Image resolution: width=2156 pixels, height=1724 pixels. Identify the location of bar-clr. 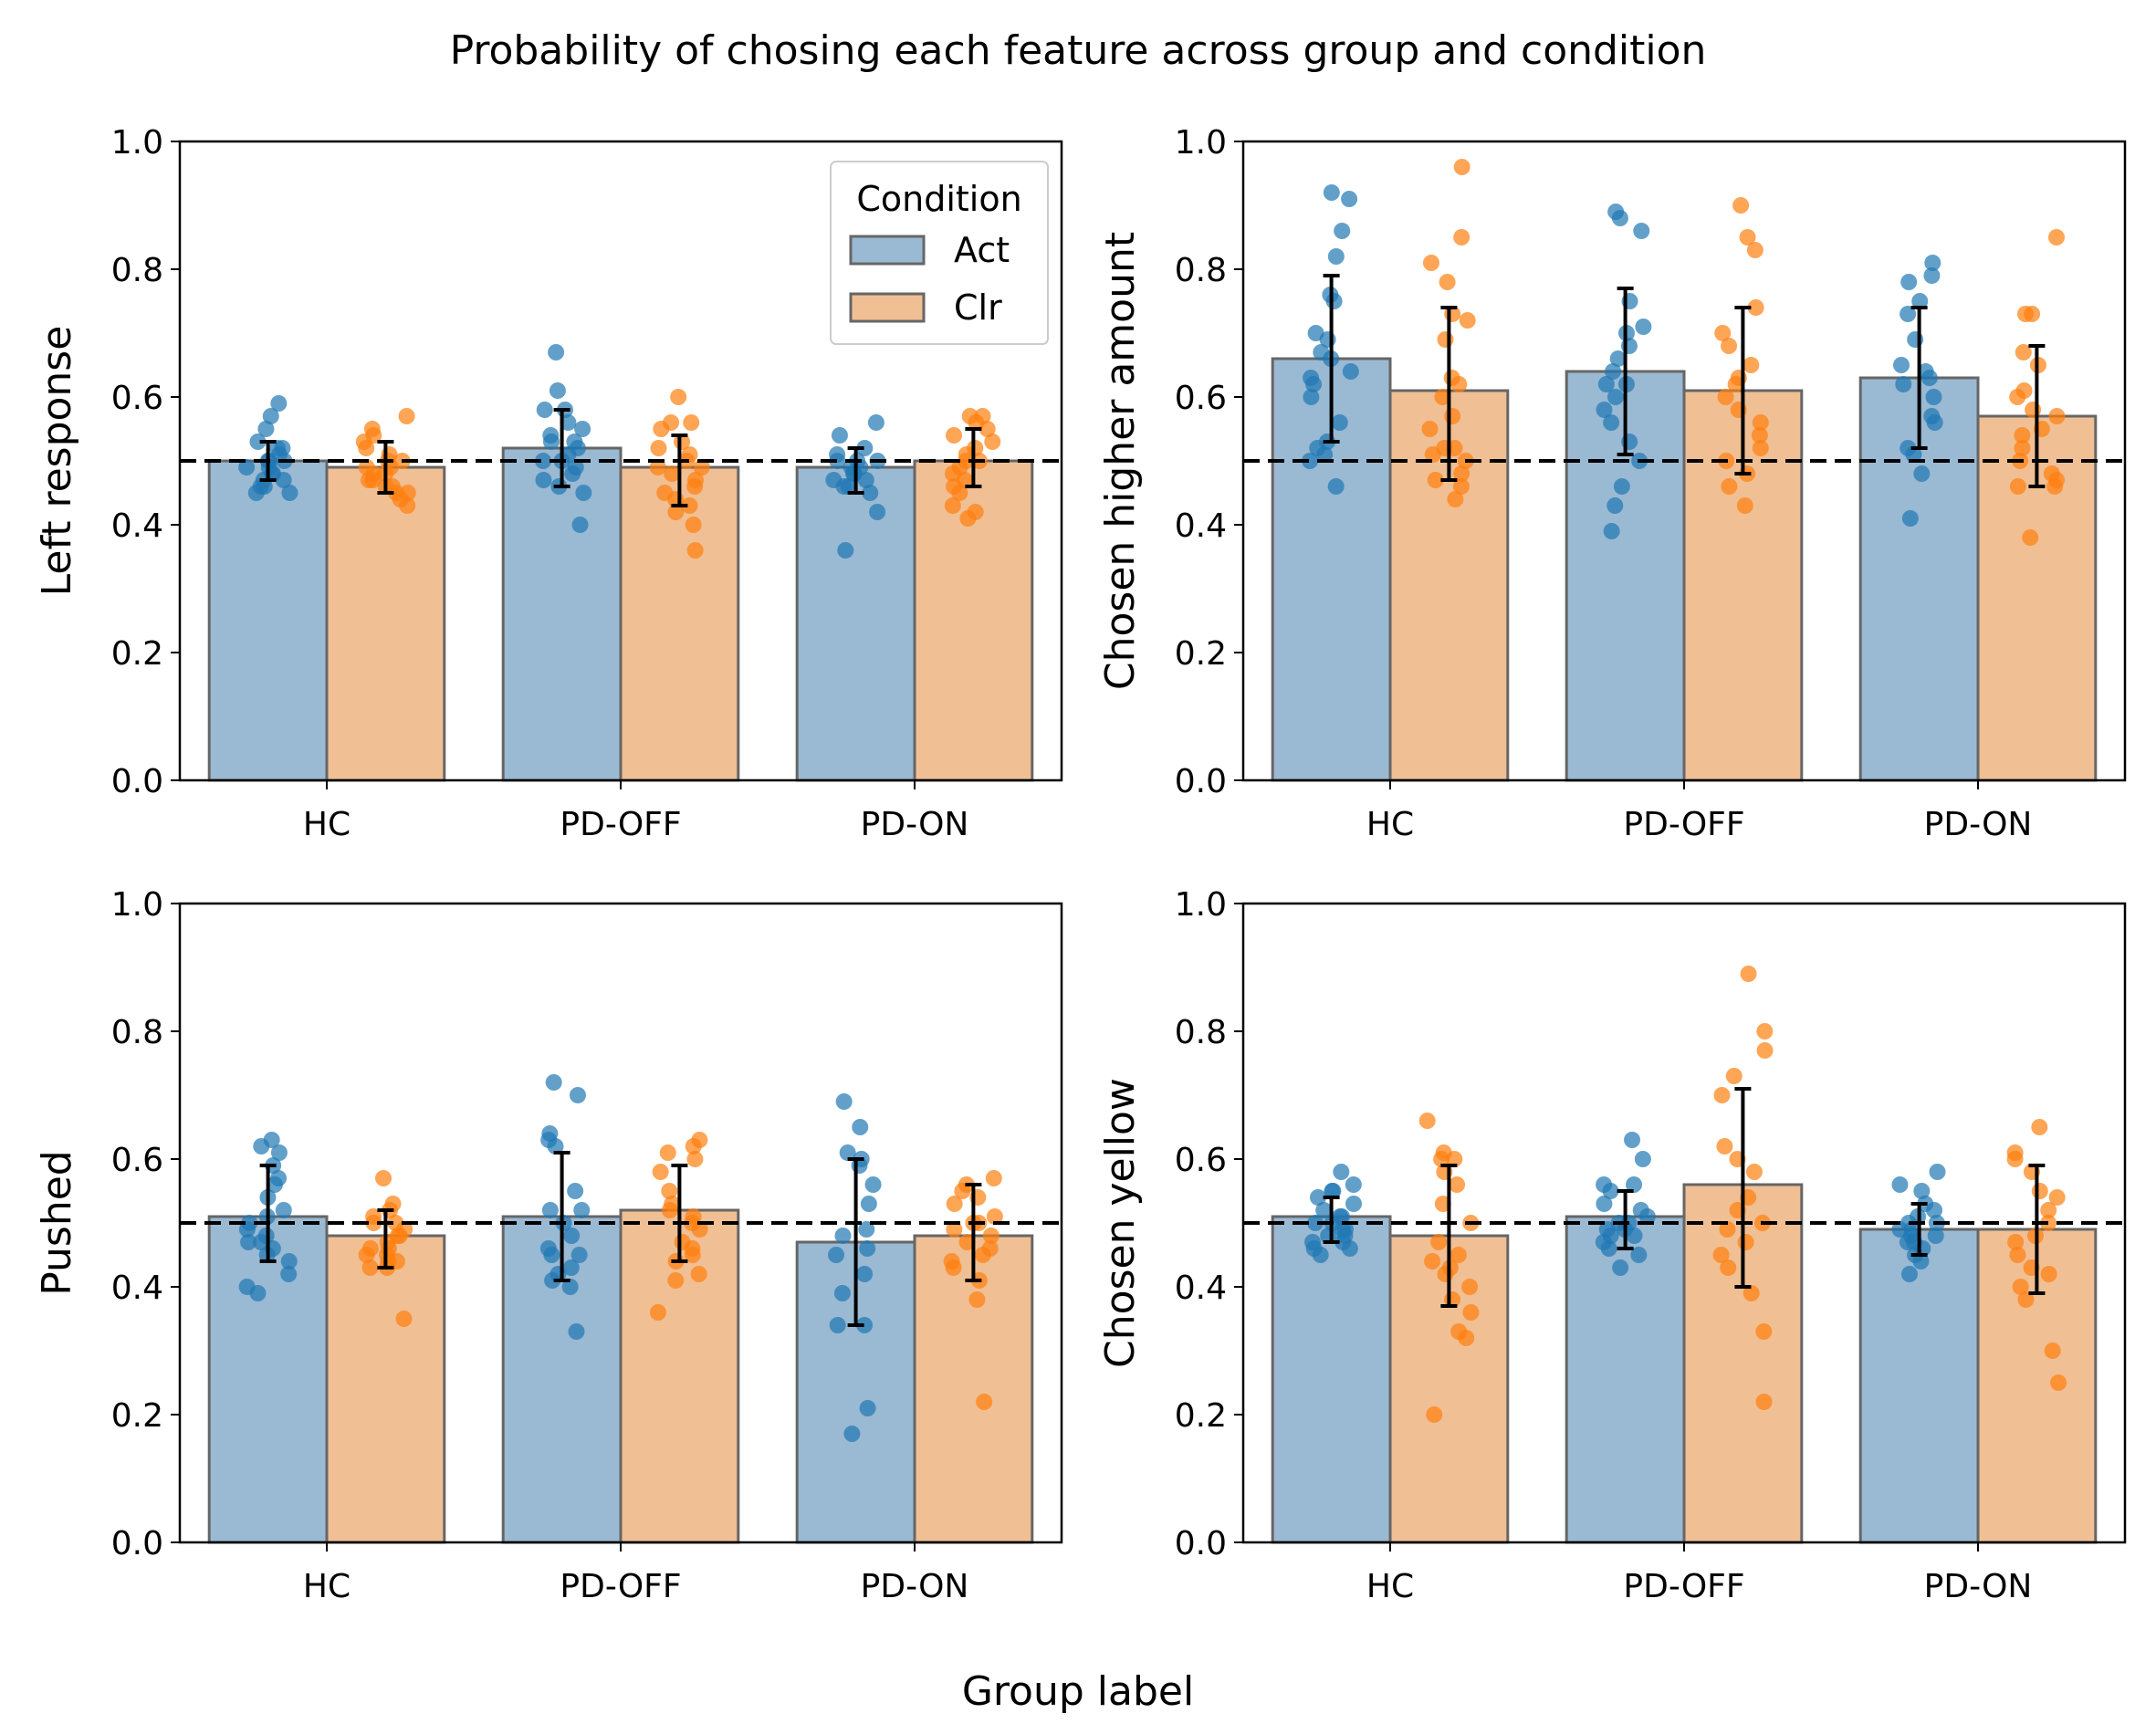
(386, 623).